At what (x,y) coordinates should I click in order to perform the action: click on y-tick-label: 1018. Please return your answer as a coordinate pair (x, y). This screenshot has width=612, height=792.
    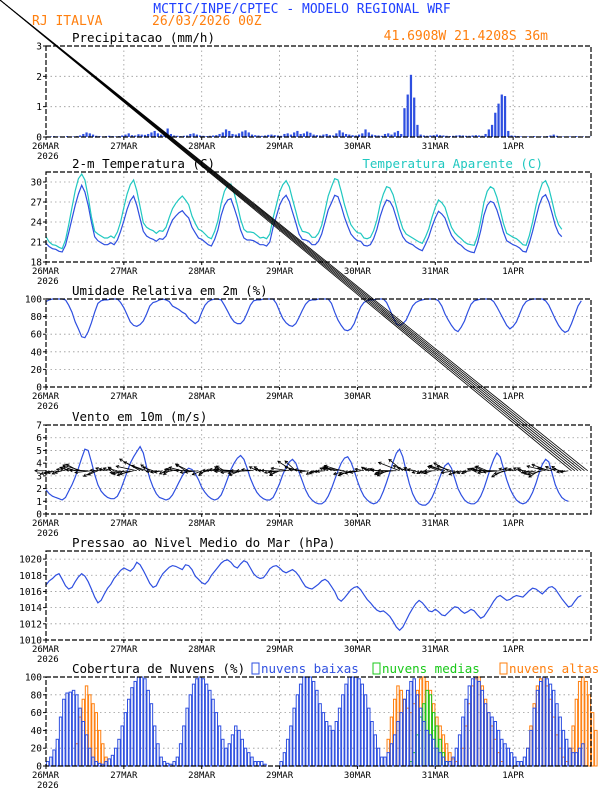
    Looking at the image, I should click on (30, 576).